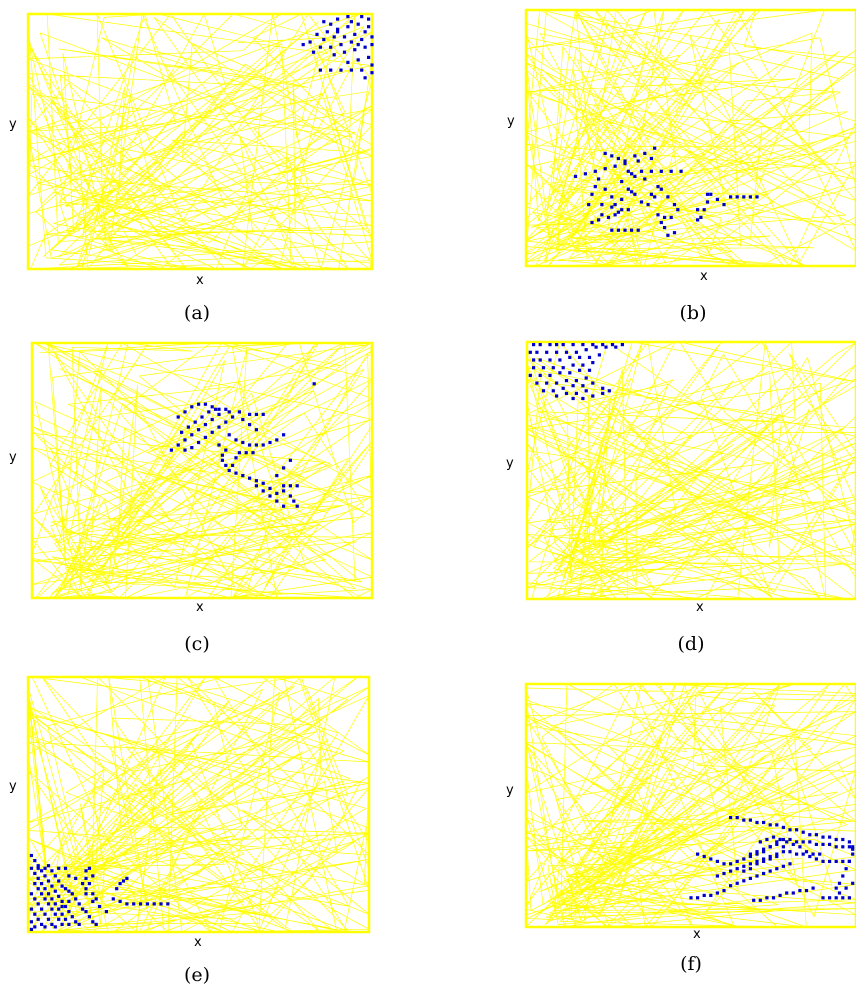 The width and height of the screenshot is (856, 997). I want to click on xlabel-e: x, so click(198, 942).